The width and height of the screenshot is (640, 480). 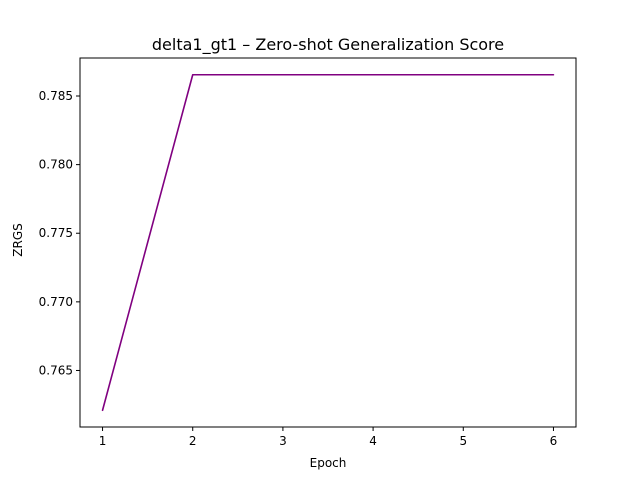 What do you see at coordinates (328, 463) in the screenshot?
I see `x-axis-label: Epoch` at bounding box center [328, 463].